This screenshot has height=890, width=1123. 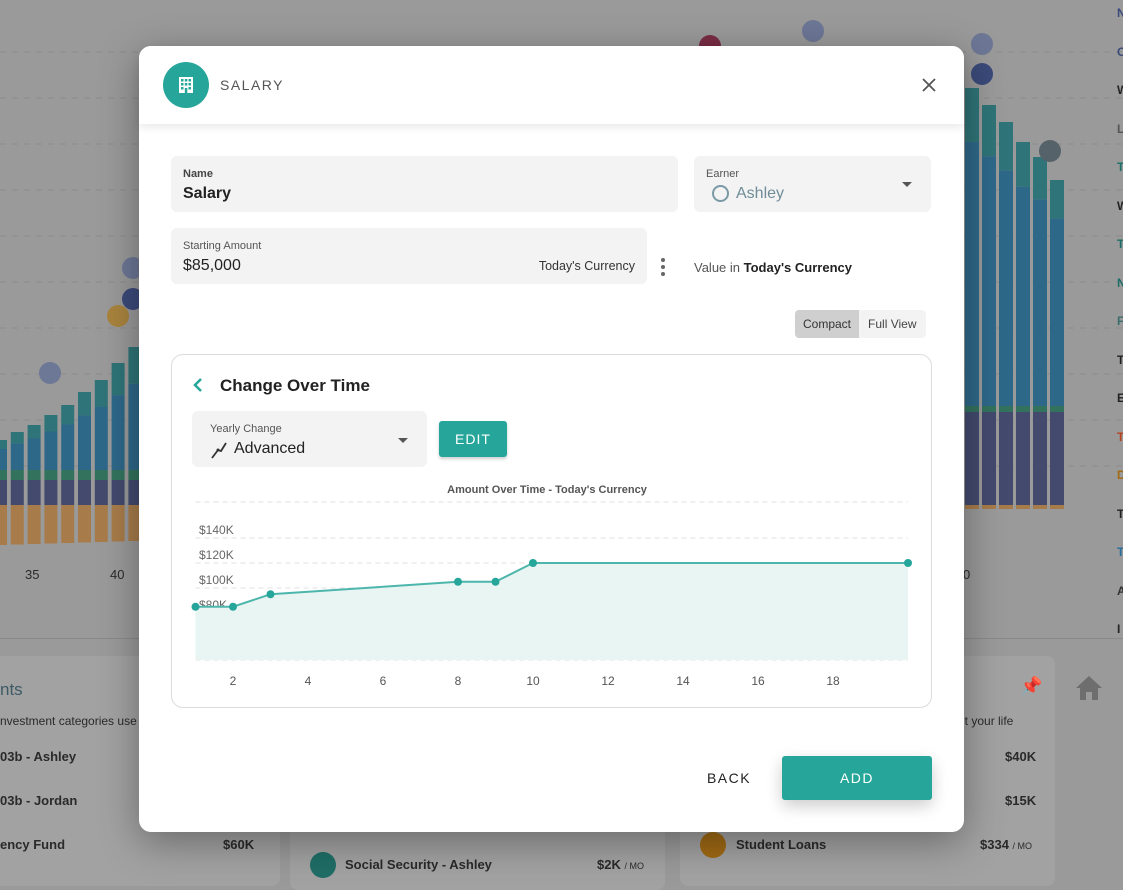 I want to click on compact-view-button: Compact, so click(x=827, y=324).